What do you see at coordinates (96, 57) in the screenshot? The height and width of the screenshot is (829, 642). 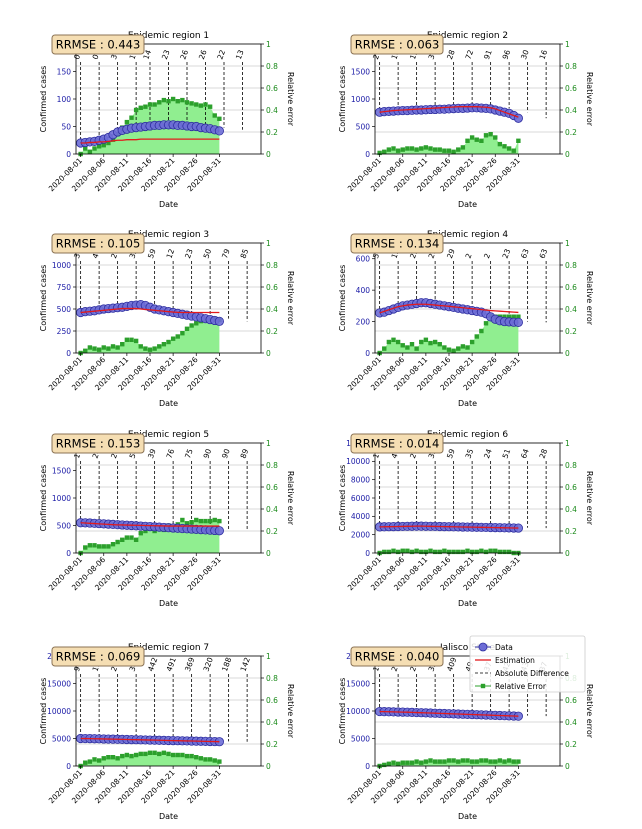 I see `annotation-label: 0` at bounding box center [96, 57].